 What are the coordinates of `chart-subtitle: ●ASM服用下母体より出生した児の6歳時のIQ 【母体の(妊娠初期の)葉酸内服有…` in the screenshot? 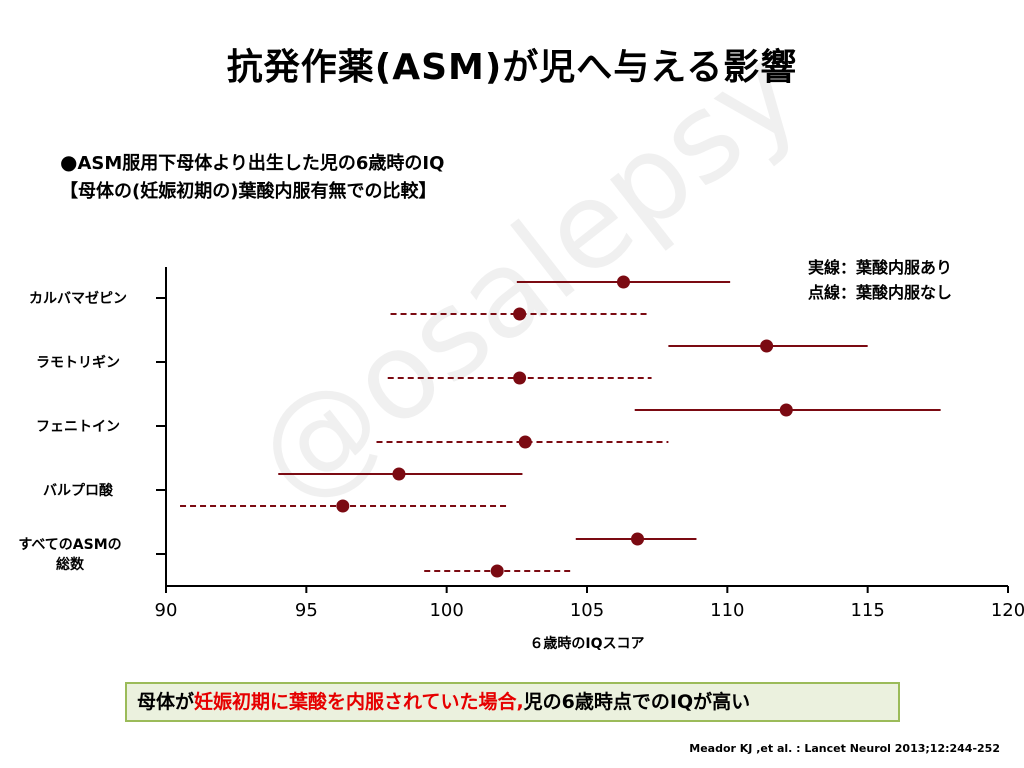 It's located at (252, 177).